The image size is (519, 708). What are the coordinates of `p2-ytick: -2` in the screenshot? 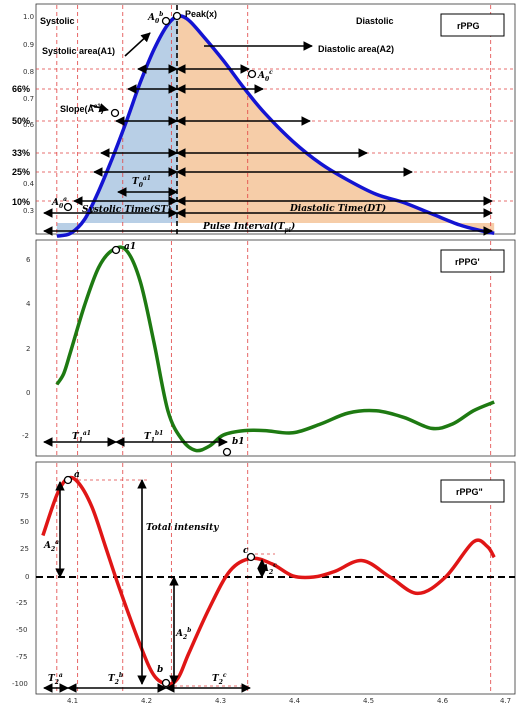 It's located at (25, 436).